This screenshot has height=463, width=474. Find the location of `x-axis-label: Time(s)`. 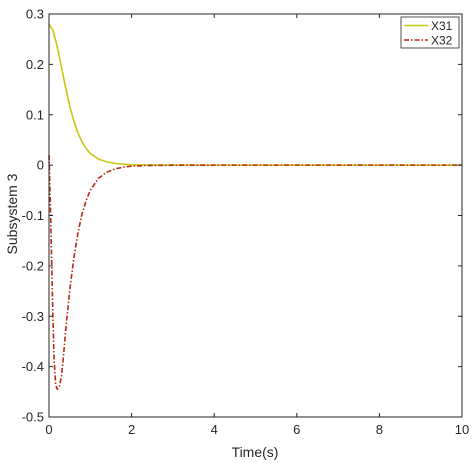

x-axis-label: Time(s) is located at coordinates (255, 452).